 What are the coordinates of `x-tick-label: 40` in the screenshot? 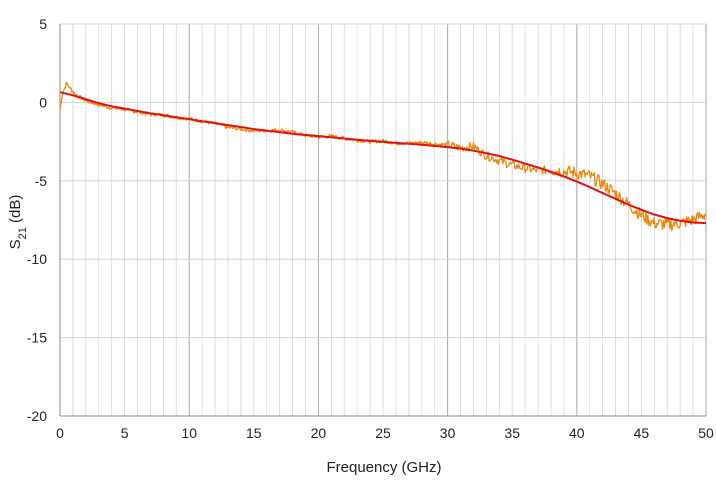 It's located at (577, 433).